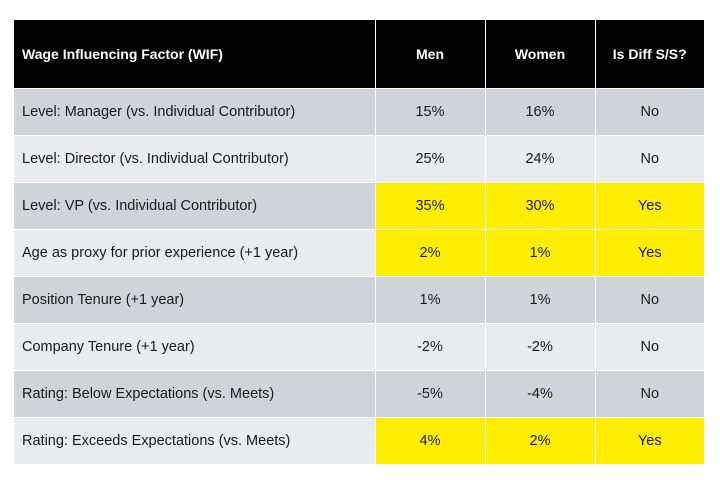  I want to click on cell-women: 30%, so click(540, 206).